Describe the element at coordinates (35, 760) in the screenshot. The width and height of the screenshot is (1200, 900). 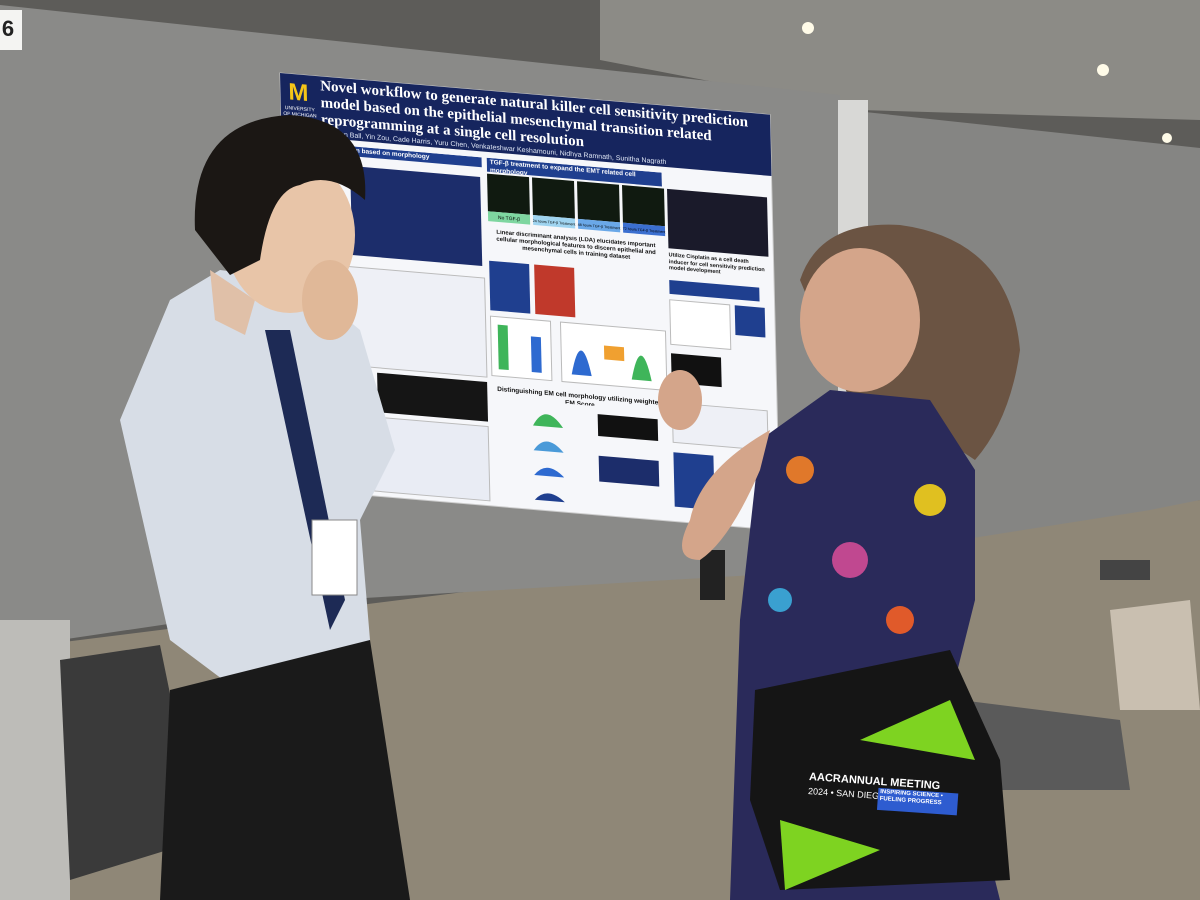
I see `wall-post` at that location.